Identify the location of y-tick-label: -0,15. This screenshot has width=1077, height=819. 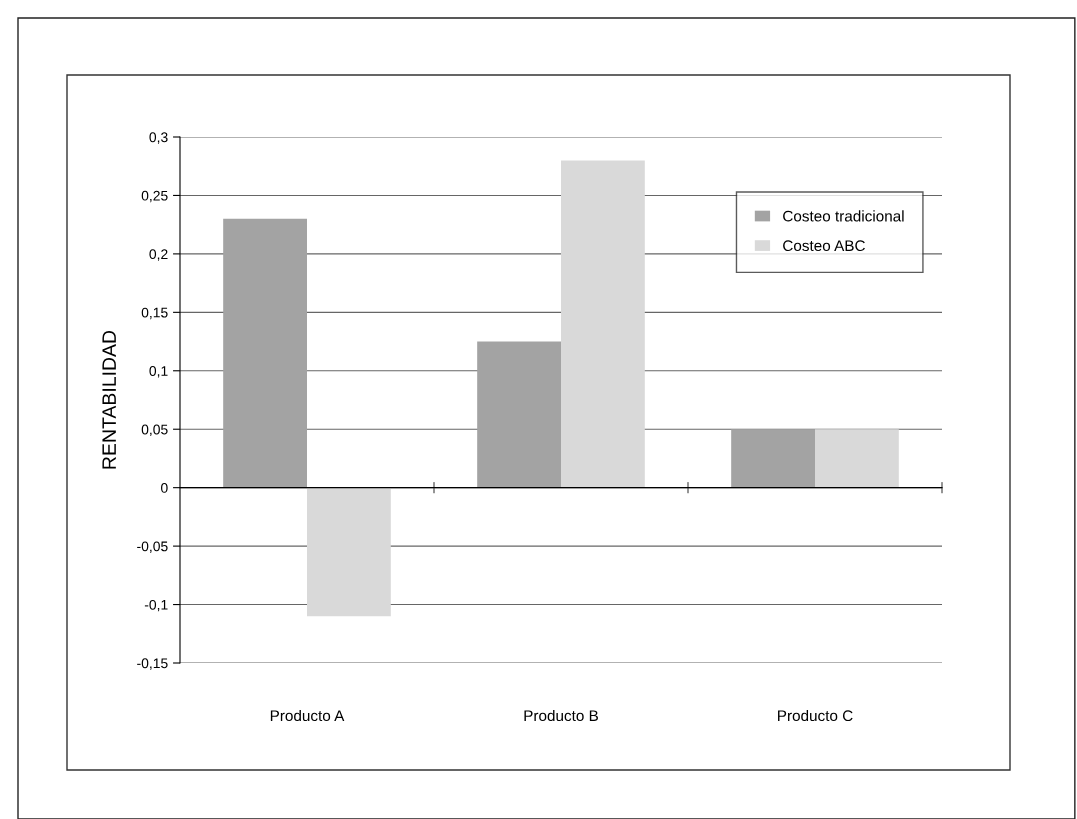
(152, 664).